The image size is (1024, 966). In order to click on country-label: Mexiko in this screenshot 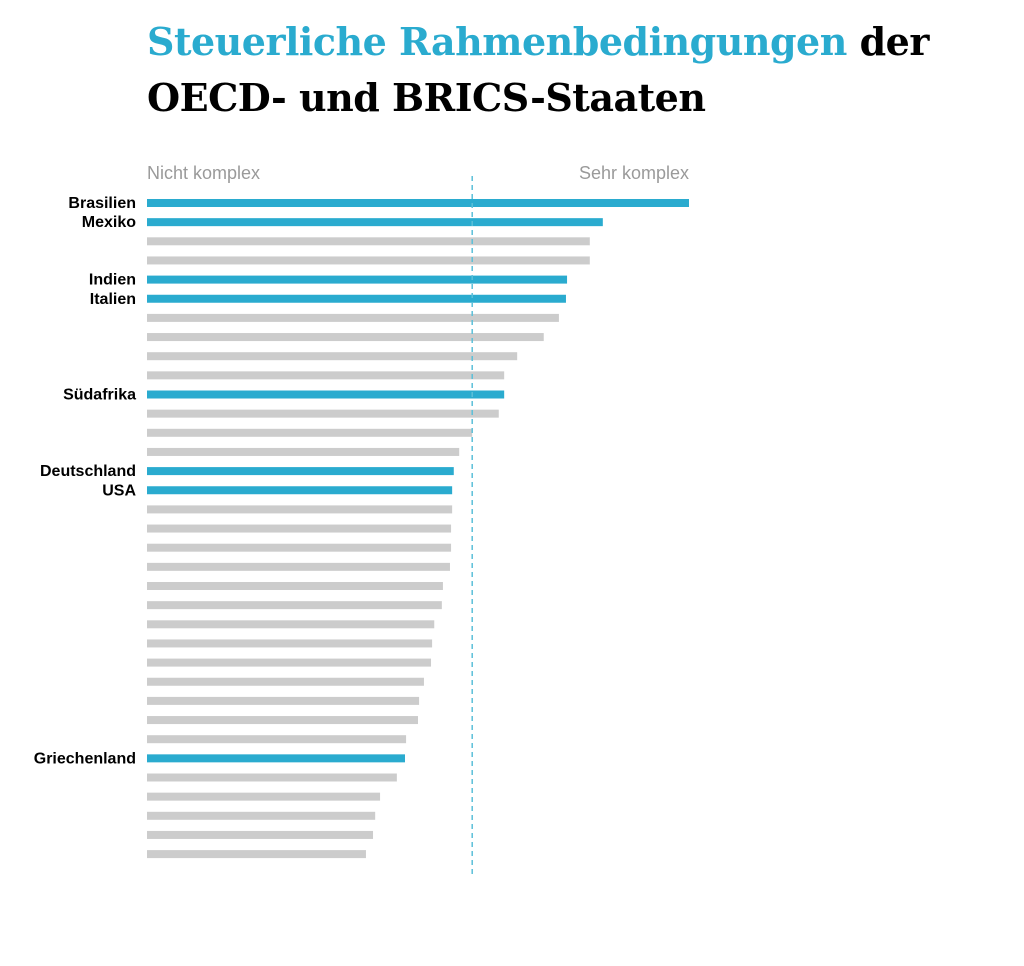, I will do `click(109, 222)`.